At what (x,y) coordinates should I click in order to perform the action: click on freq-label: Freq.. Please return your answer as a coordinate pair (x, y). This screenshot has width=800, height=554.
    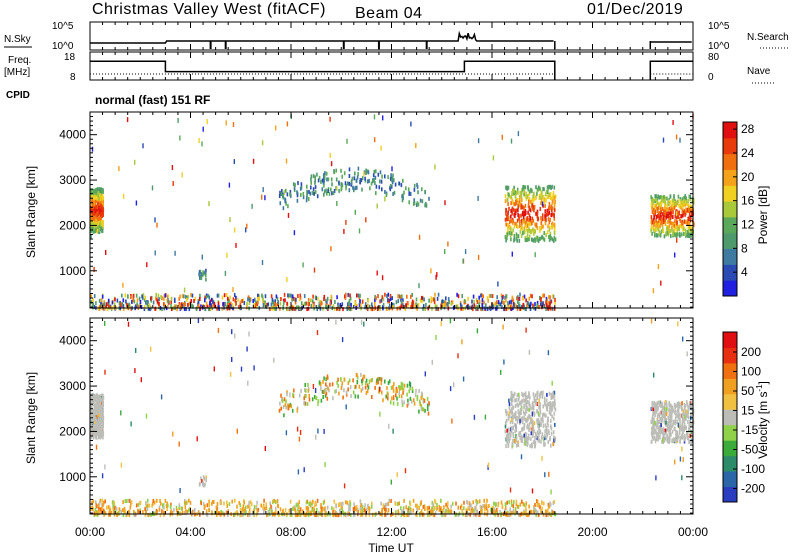
    Looking at the image, I should click on (19, 60).